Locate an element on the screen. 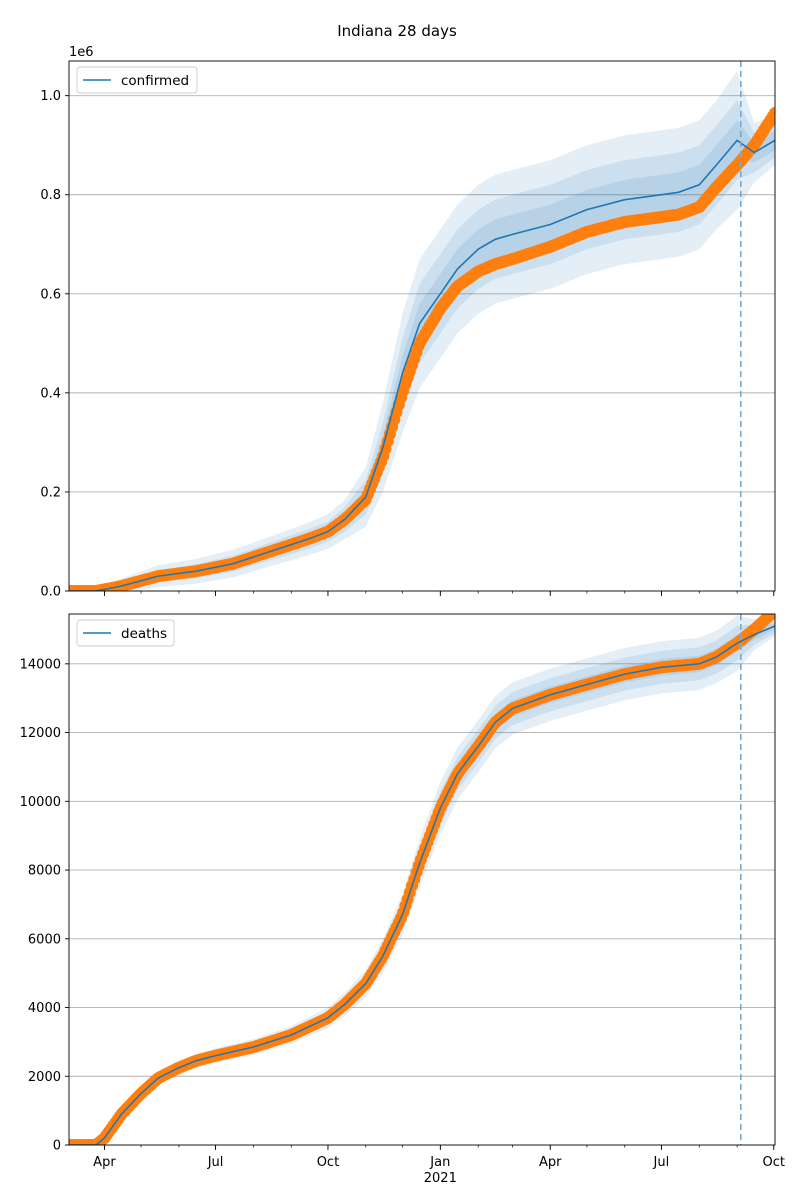 This screenshot has height=1200, width=800. legend-label: confirmed is located at coordinates (155, 81).